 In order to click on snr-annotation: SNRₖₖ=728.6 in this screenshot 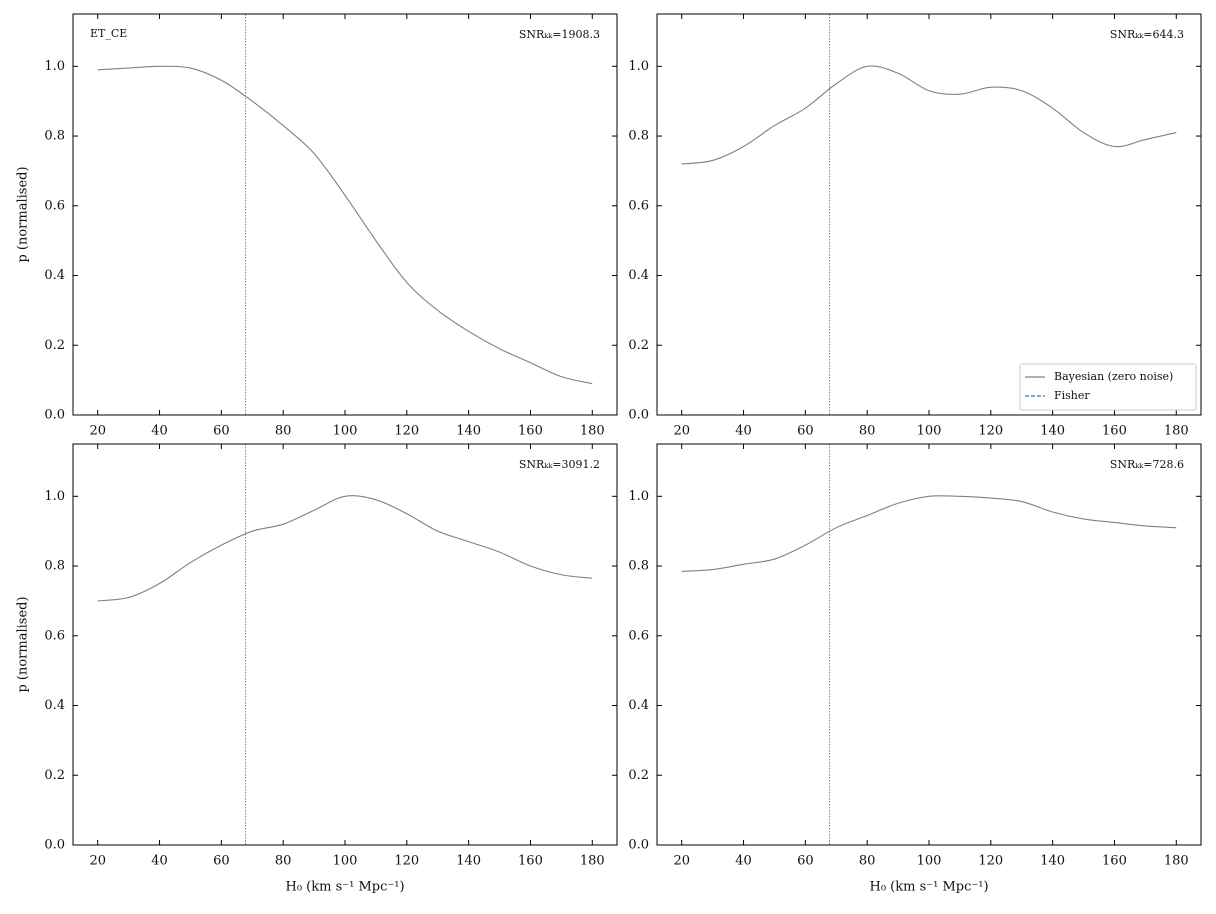, I will do `click(1147, 464)`.